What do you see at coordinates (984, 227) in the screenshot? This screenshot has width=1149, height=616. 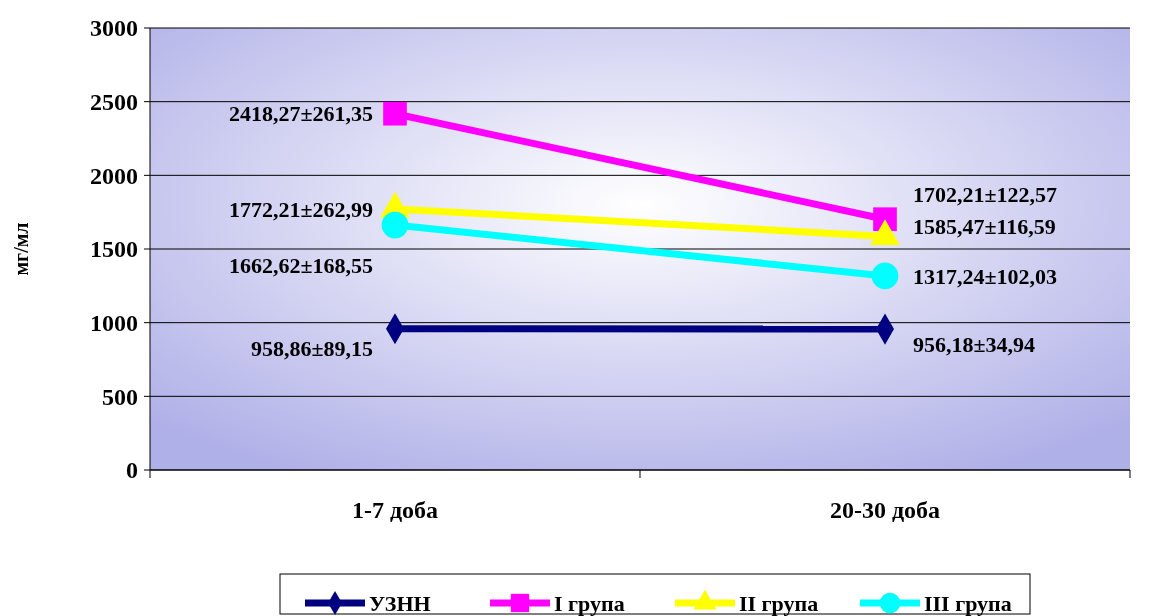 I see `data-label: 1585,47±116,59` at bounding box center [984, 227].